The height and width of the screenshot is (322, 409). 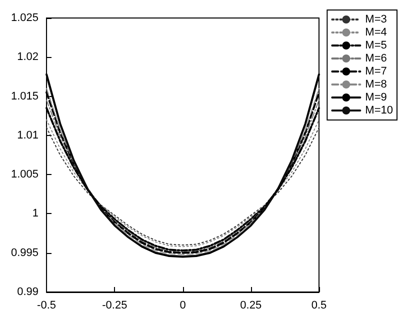 What do you see at coordinates (28, 57) in the screenshot?
I see `y-tick-label: 1.02` at bounding box center [28, 57].